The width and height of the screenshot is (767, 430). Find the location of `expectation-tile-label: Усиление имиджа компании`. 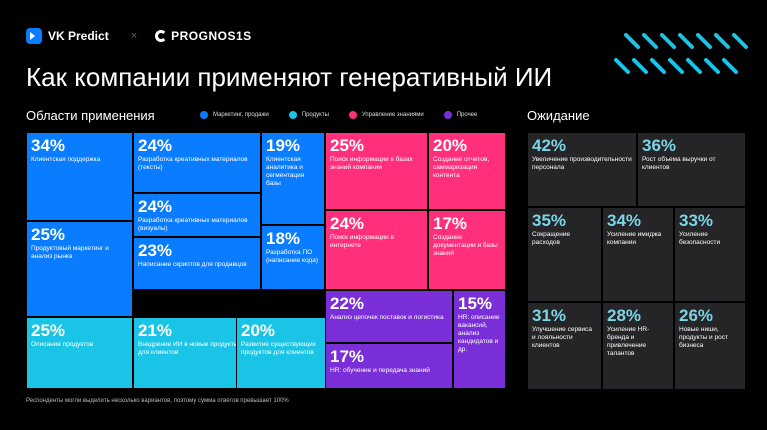

expectation-tile-label: Усиление имиджа компании is located at coordinates (634, 238).